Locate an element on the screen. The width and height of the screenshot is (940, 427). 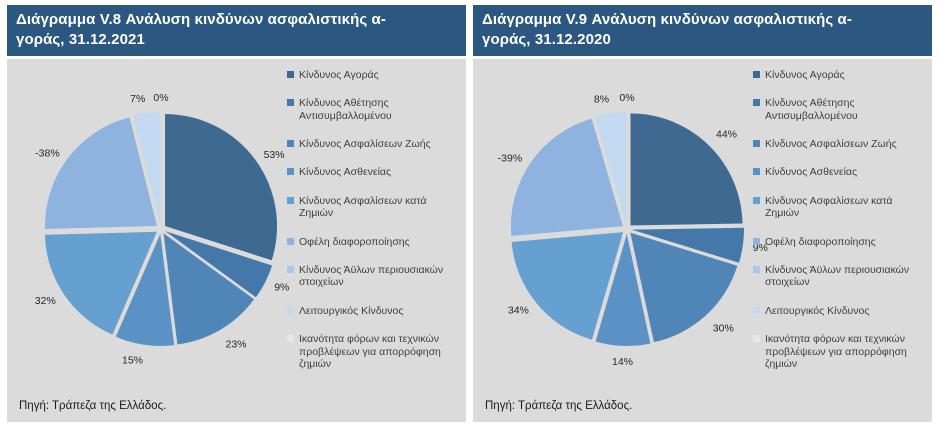
pie-slice-percent-label: 44% is located at coordinates (726, 134).